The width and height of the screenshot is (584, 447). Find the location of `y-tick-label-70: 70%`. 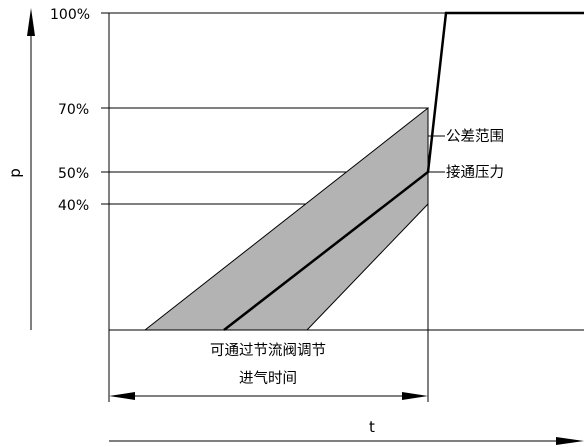

y-tick-label-70: 70% is located at coordinates (73, 110).